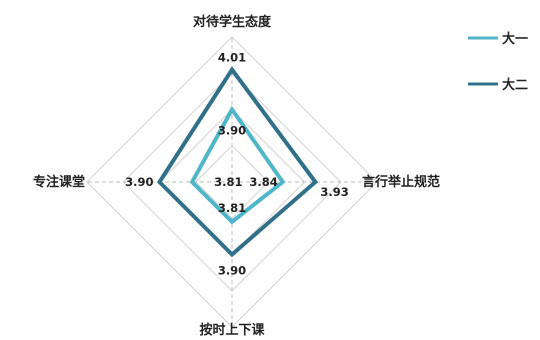 This screenshot has height=340, width=540. Describe the element at coordinates (232, 131) in the screenshot. I see `data-label-1-1: 3.90` at that location.